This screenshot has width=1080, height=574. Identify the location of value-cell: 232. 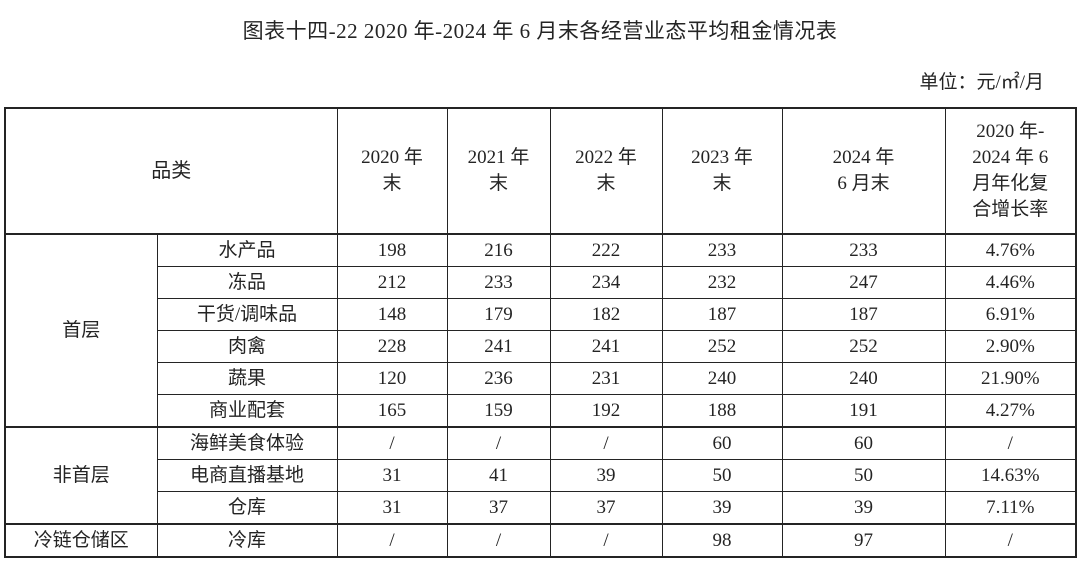
(722, 282).